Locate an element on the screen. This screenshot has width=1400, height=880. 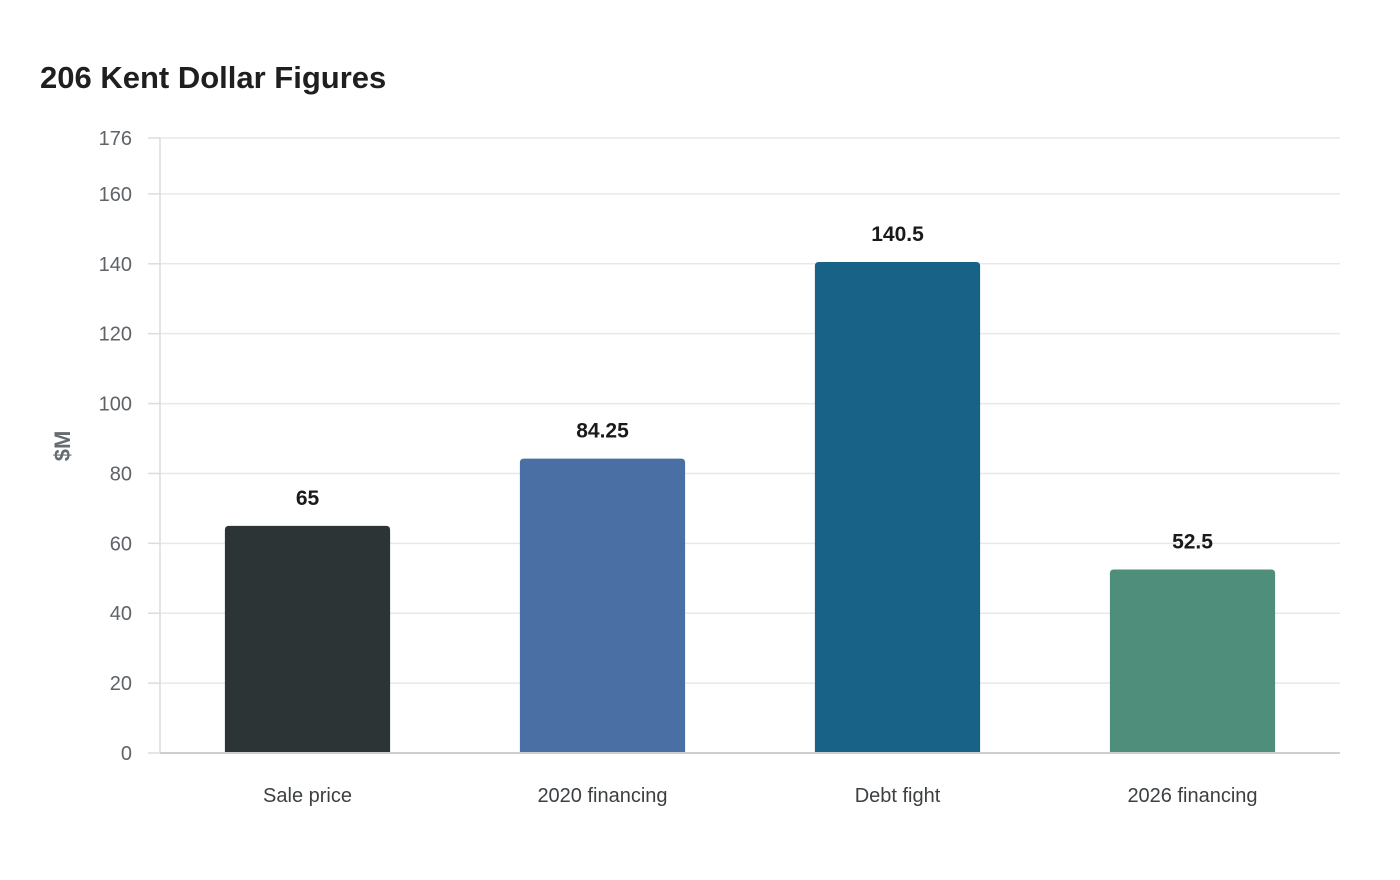
bar-value-label: 84.25 is located at coordinates (602, 431).